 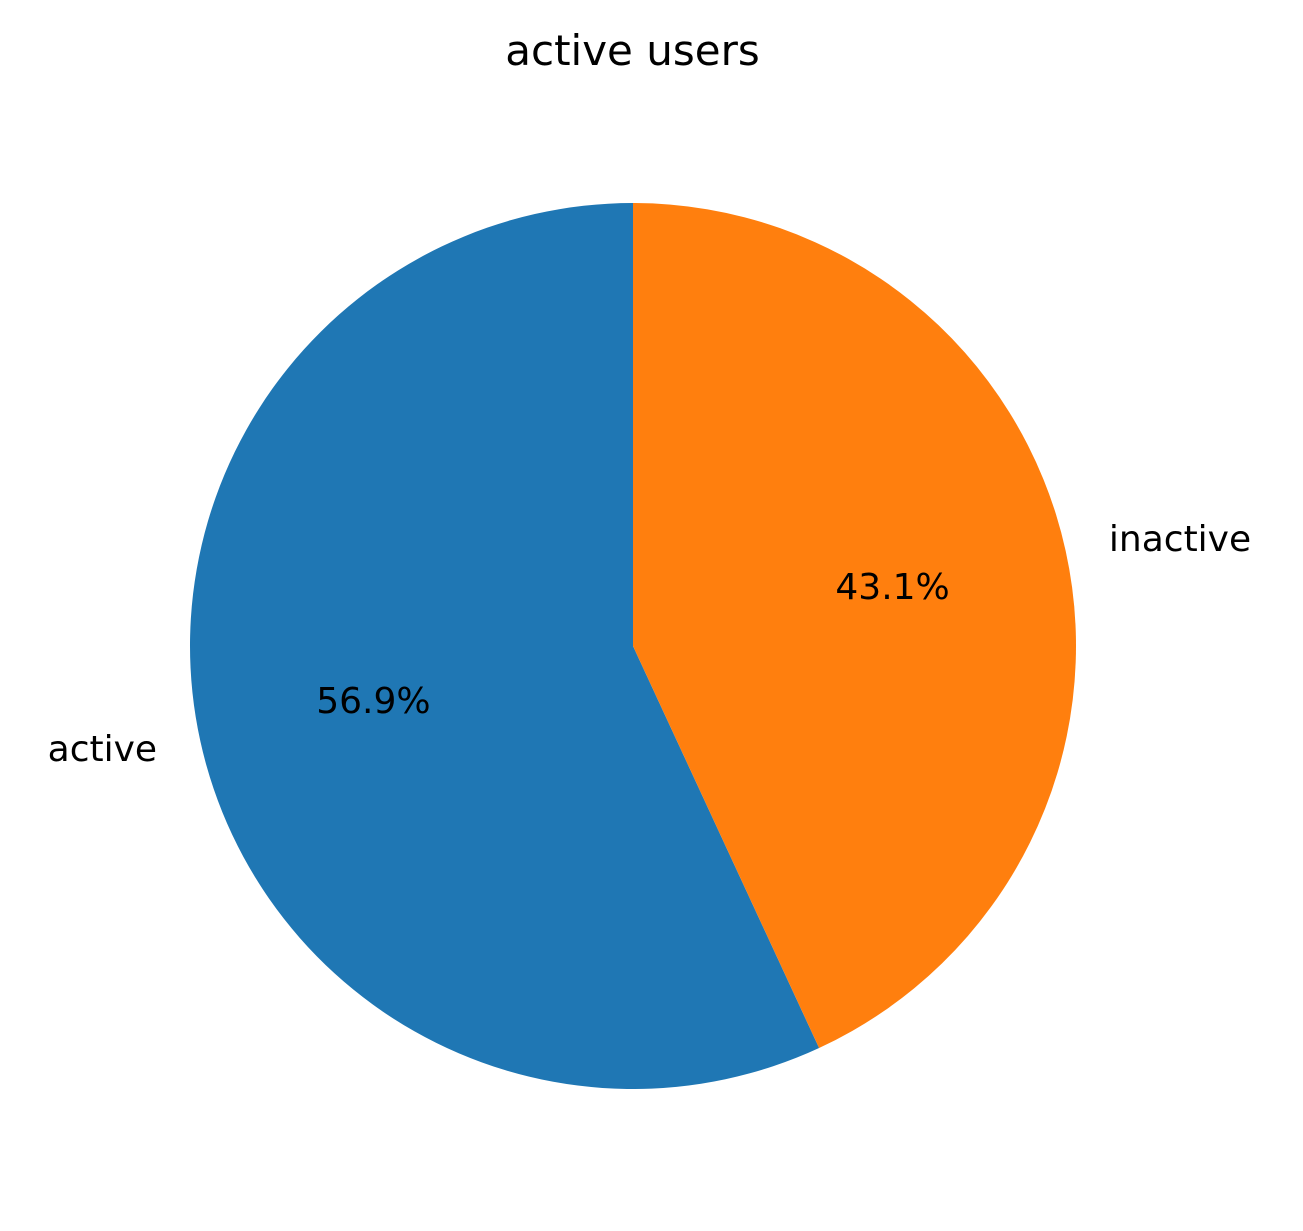 What do you see at coordinates (102, 749) in the screenshot?
I see `slice-label-active: active` at bounding box center [102, 749].